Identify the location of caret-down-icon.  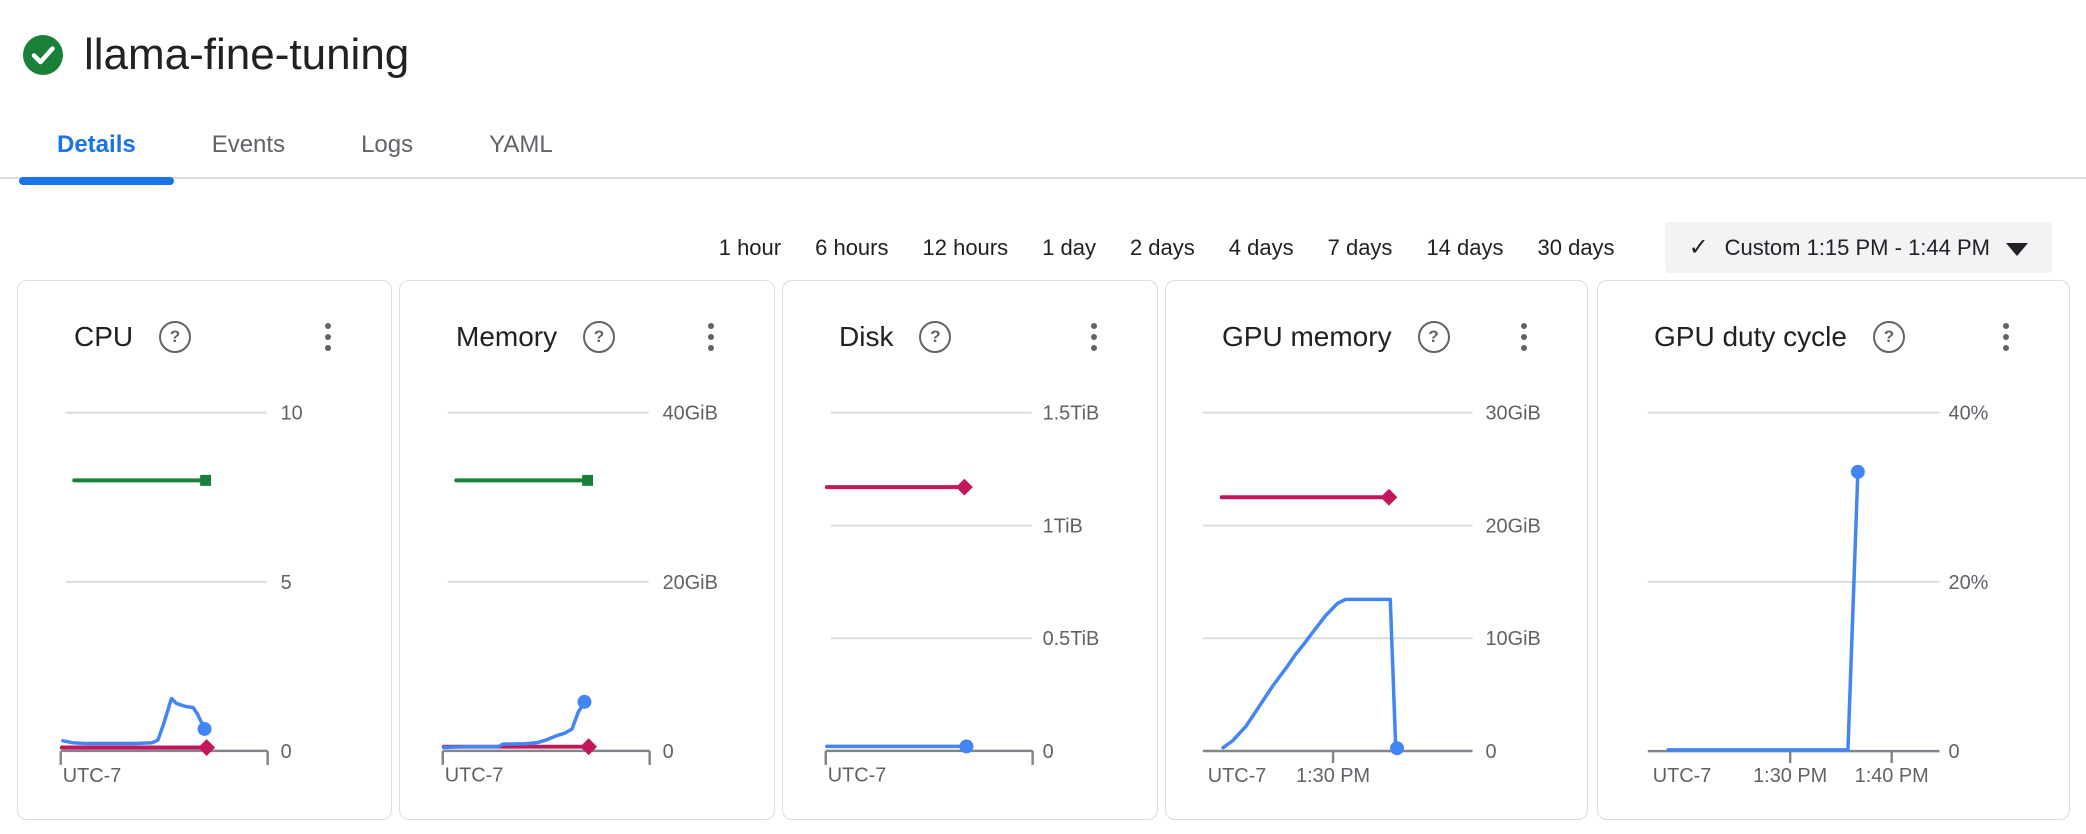
(2017, 249).